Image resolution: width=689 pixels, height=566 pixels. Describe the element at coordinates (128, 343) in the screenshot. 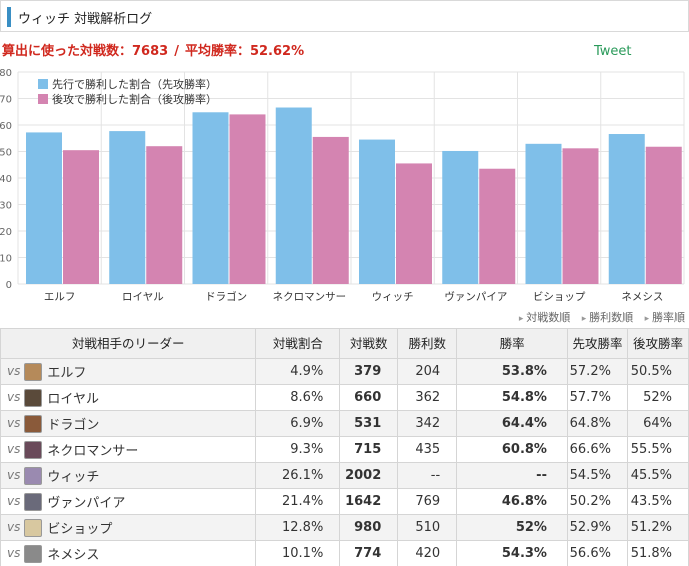

I see `header-leader: 対戦相手のリーダー` at that location.